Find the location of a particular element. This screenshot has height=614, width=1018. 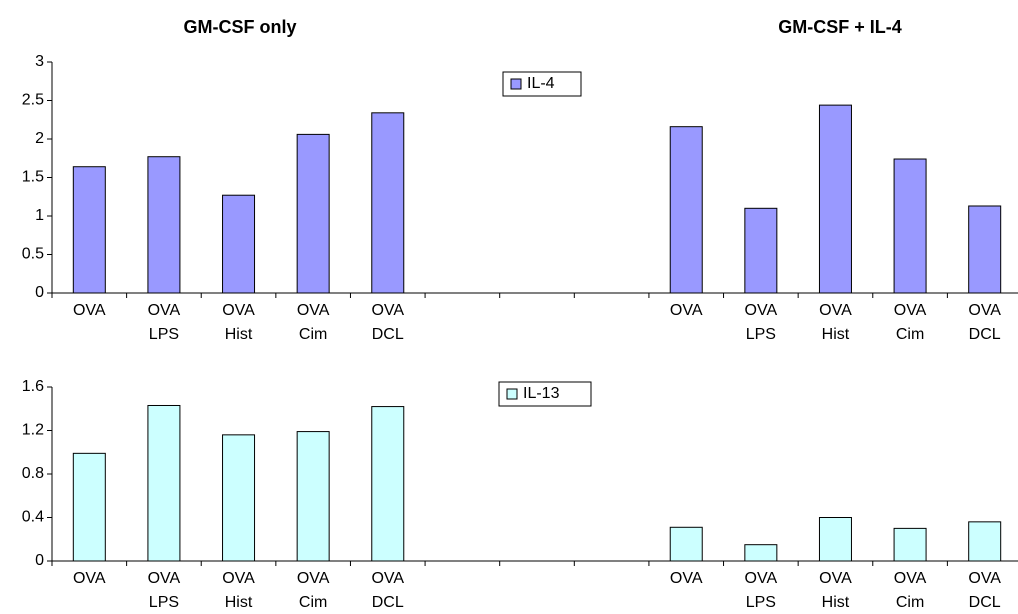

group-title: GM-CSF only is located at coordinates (240, 27).